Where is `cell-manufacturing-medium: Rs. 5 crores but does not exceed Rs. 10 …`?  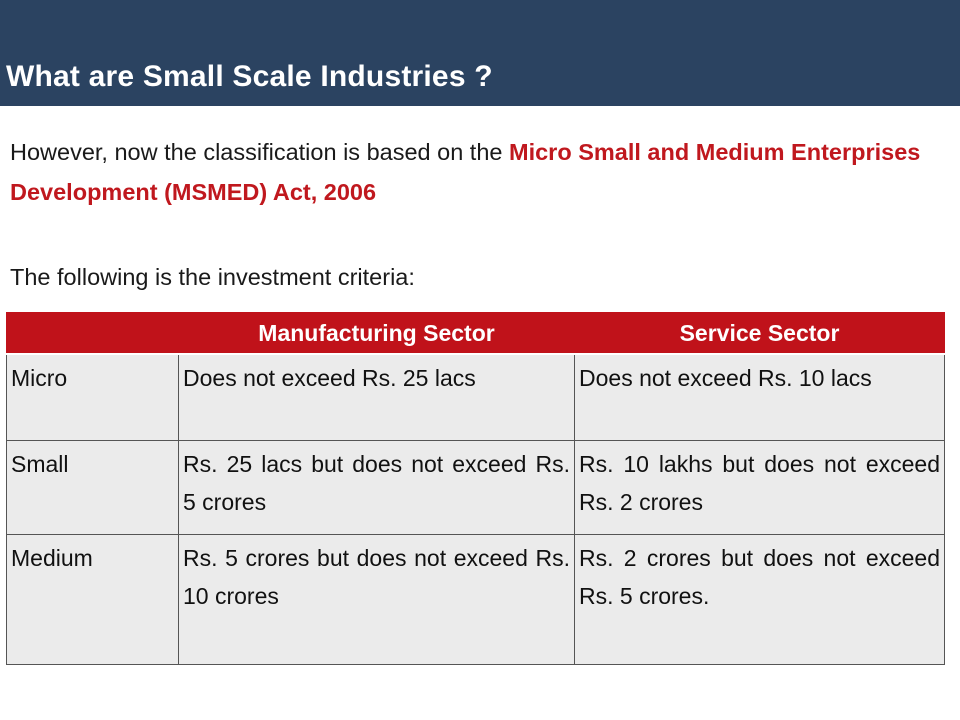
cell-manufacturing-medium: Rs. 5 crores but does not exceed Rs. 10 … is located at coordinates (376, 599).